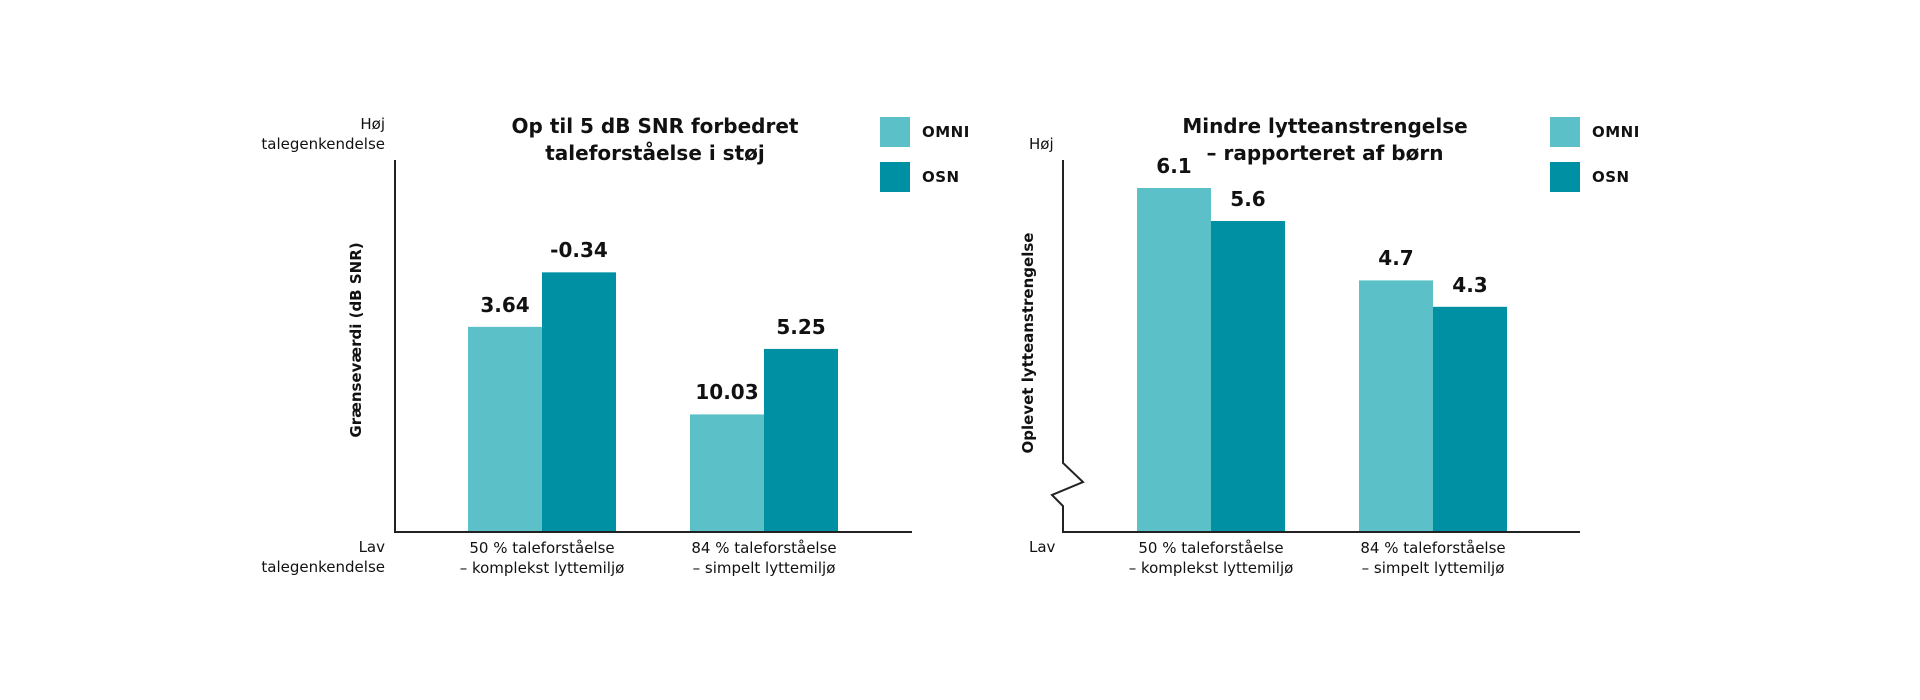  What do you see at coordinates (1325, 153) in the screenshot?
I see `chart-title-line: – rapporteret af børn` at bounding box center [1325, 153].